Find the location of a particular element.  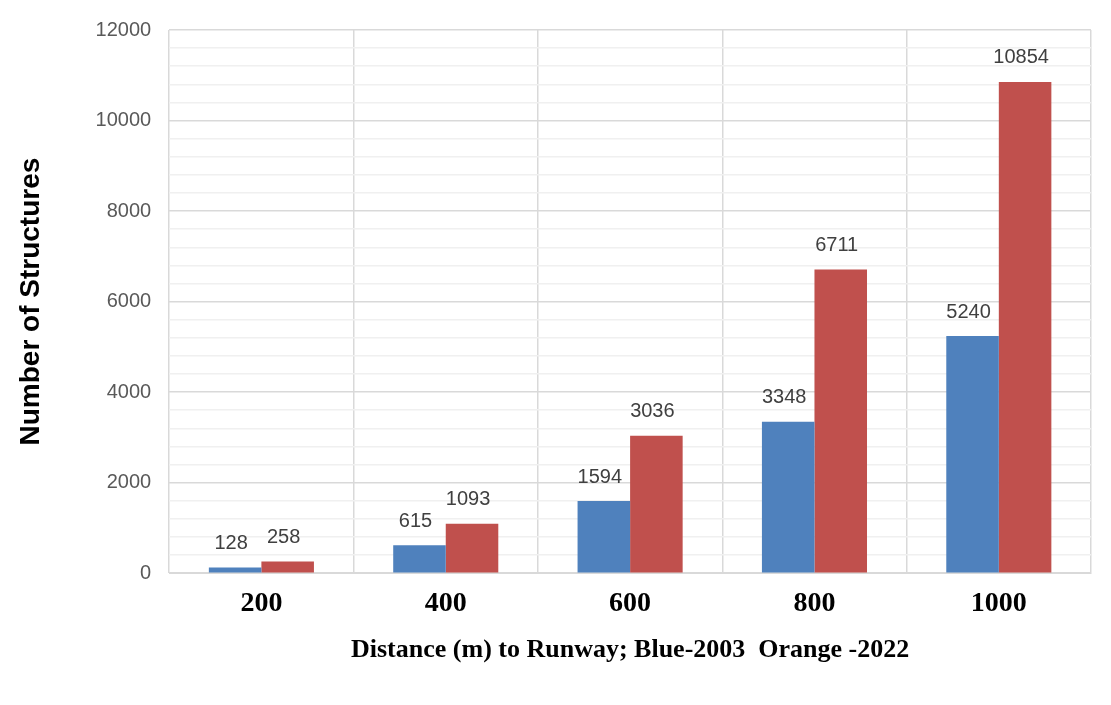

x-tick-label: 1000 is located at coordinates (998, 602).